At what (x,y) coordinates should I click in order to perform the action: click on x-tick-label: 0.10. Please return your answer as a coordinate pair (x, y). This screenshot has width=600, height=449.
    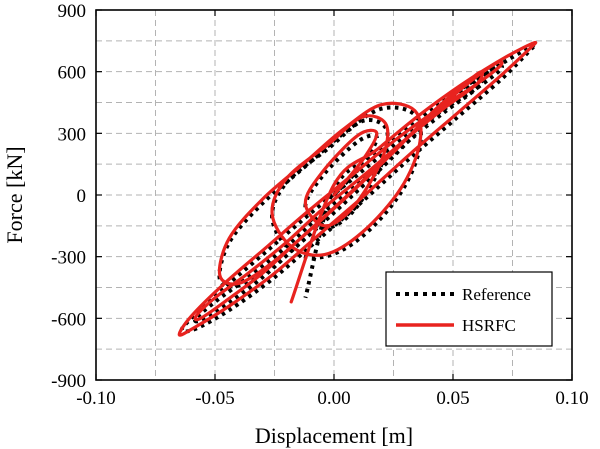
    Looking at the image, I should click on (571, 398).